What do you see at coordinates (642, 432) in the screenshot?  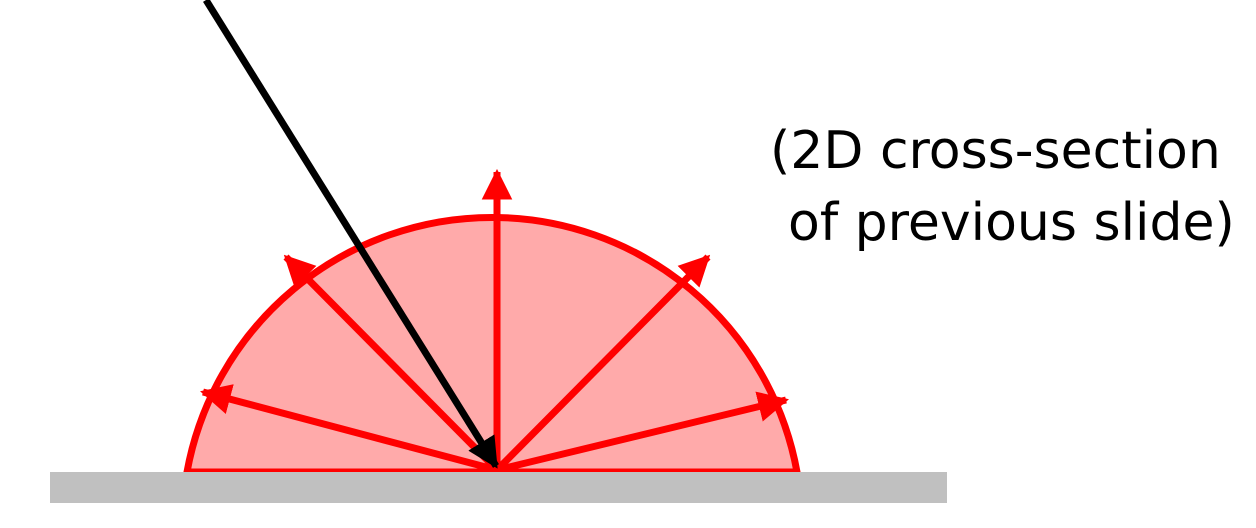 I see `reflected-ray-lower-right` at bounding box center [642, 432].